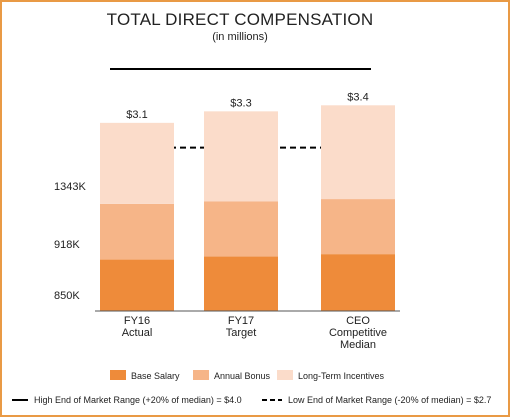 This screenshot has height=417, width=510. I want to click on category-label-1-0: FY17, so click(241, 321).